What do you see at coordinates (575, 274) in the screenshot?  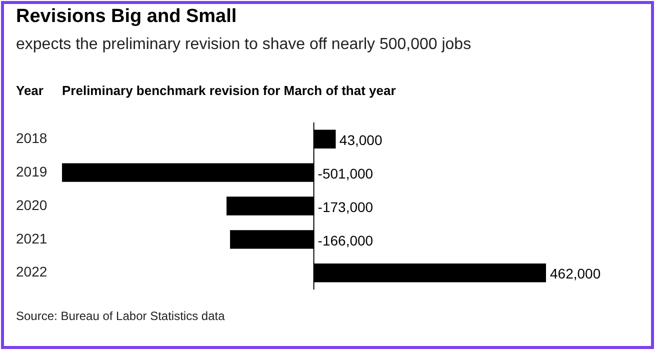 I see `data-label: 462,000` at bounding box center [575, 274].